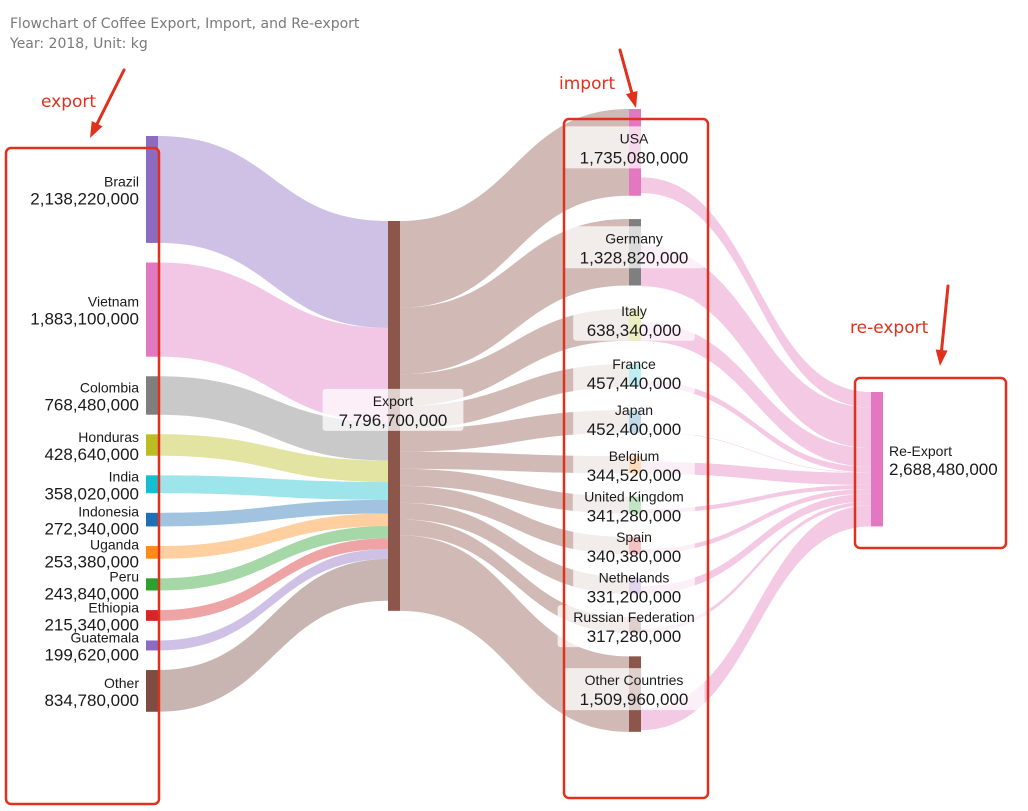  What do you see at coordinates (942, 325) in the screenshot?
I see `annotation-arrow-reexport` at bounding box center [942, 325].